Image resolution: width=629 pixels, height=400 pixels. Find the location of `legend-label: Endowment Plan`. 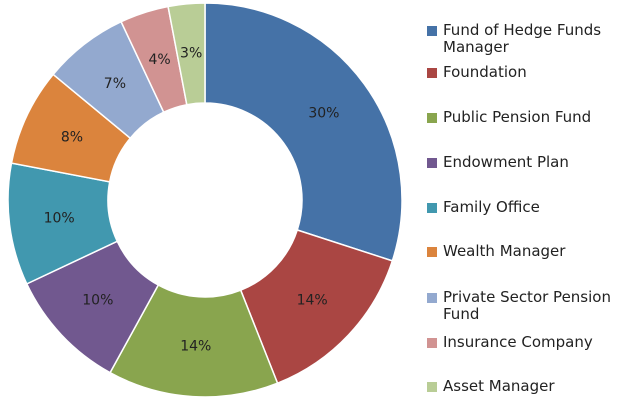

legend-label: Endowment Plan is located at coordinates (506, 162).